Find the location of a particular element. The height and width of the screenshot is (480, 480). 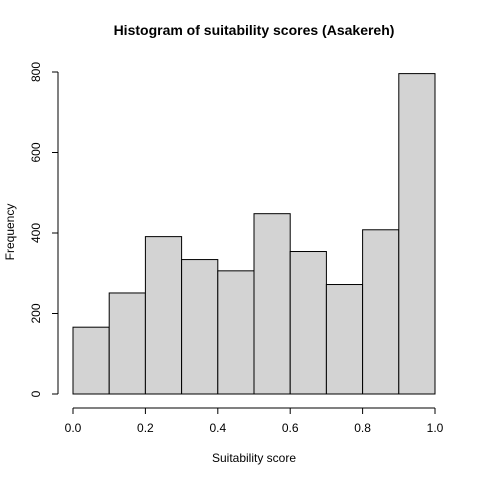

y-tick-label: 0 is located at coordinates (36, 393).